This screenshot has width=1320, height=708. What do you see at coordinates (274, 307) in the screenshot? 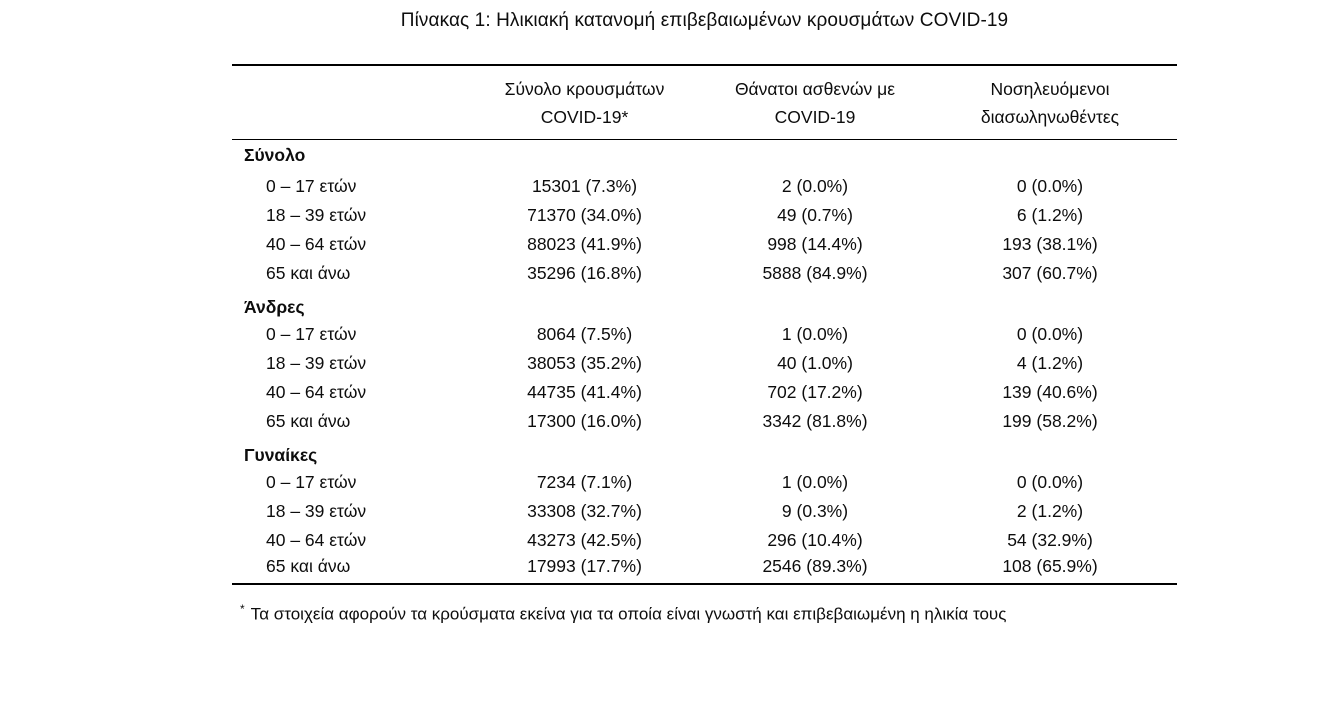
I see `group-label: Άνδρες` at bounding box center [274, 307].